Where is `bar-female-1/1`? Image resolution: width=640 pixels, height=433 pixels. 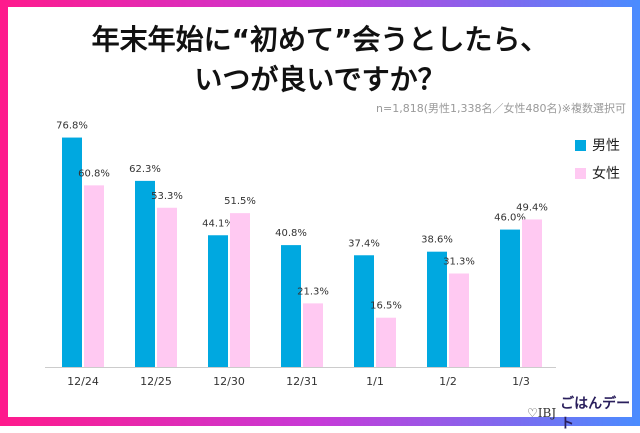 bar-female-1/1 is located at coordinates (386, 342).